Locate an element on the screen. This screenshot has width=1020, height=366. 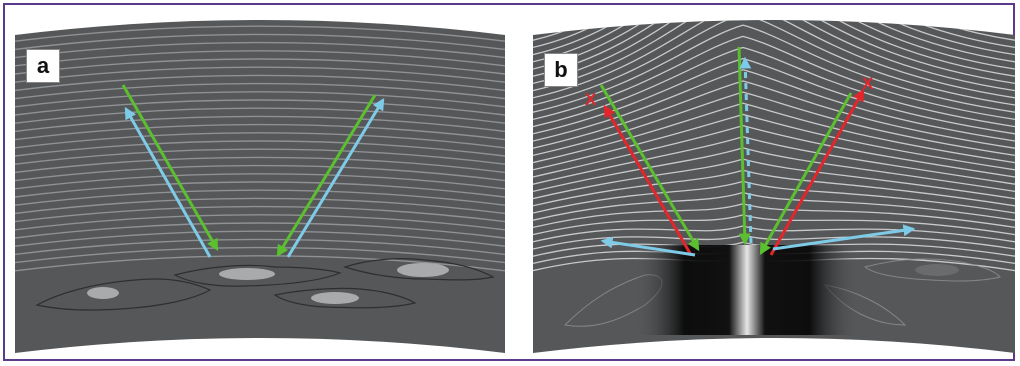
needle-shadow is located at coordinates (747, 290).